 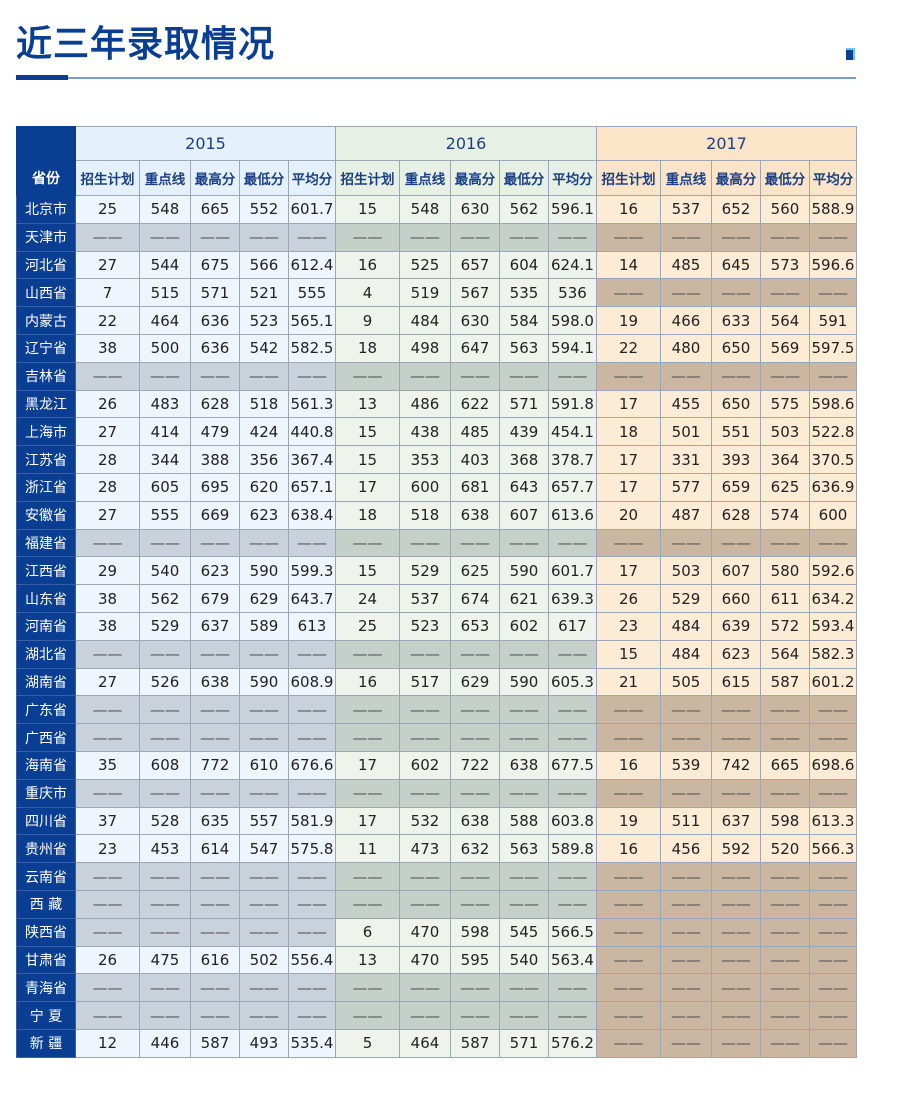 What do you see at coordinates (833, 209) in the screenshot?
I see `value-cell: 588.9` at bounding box center [833, 209].